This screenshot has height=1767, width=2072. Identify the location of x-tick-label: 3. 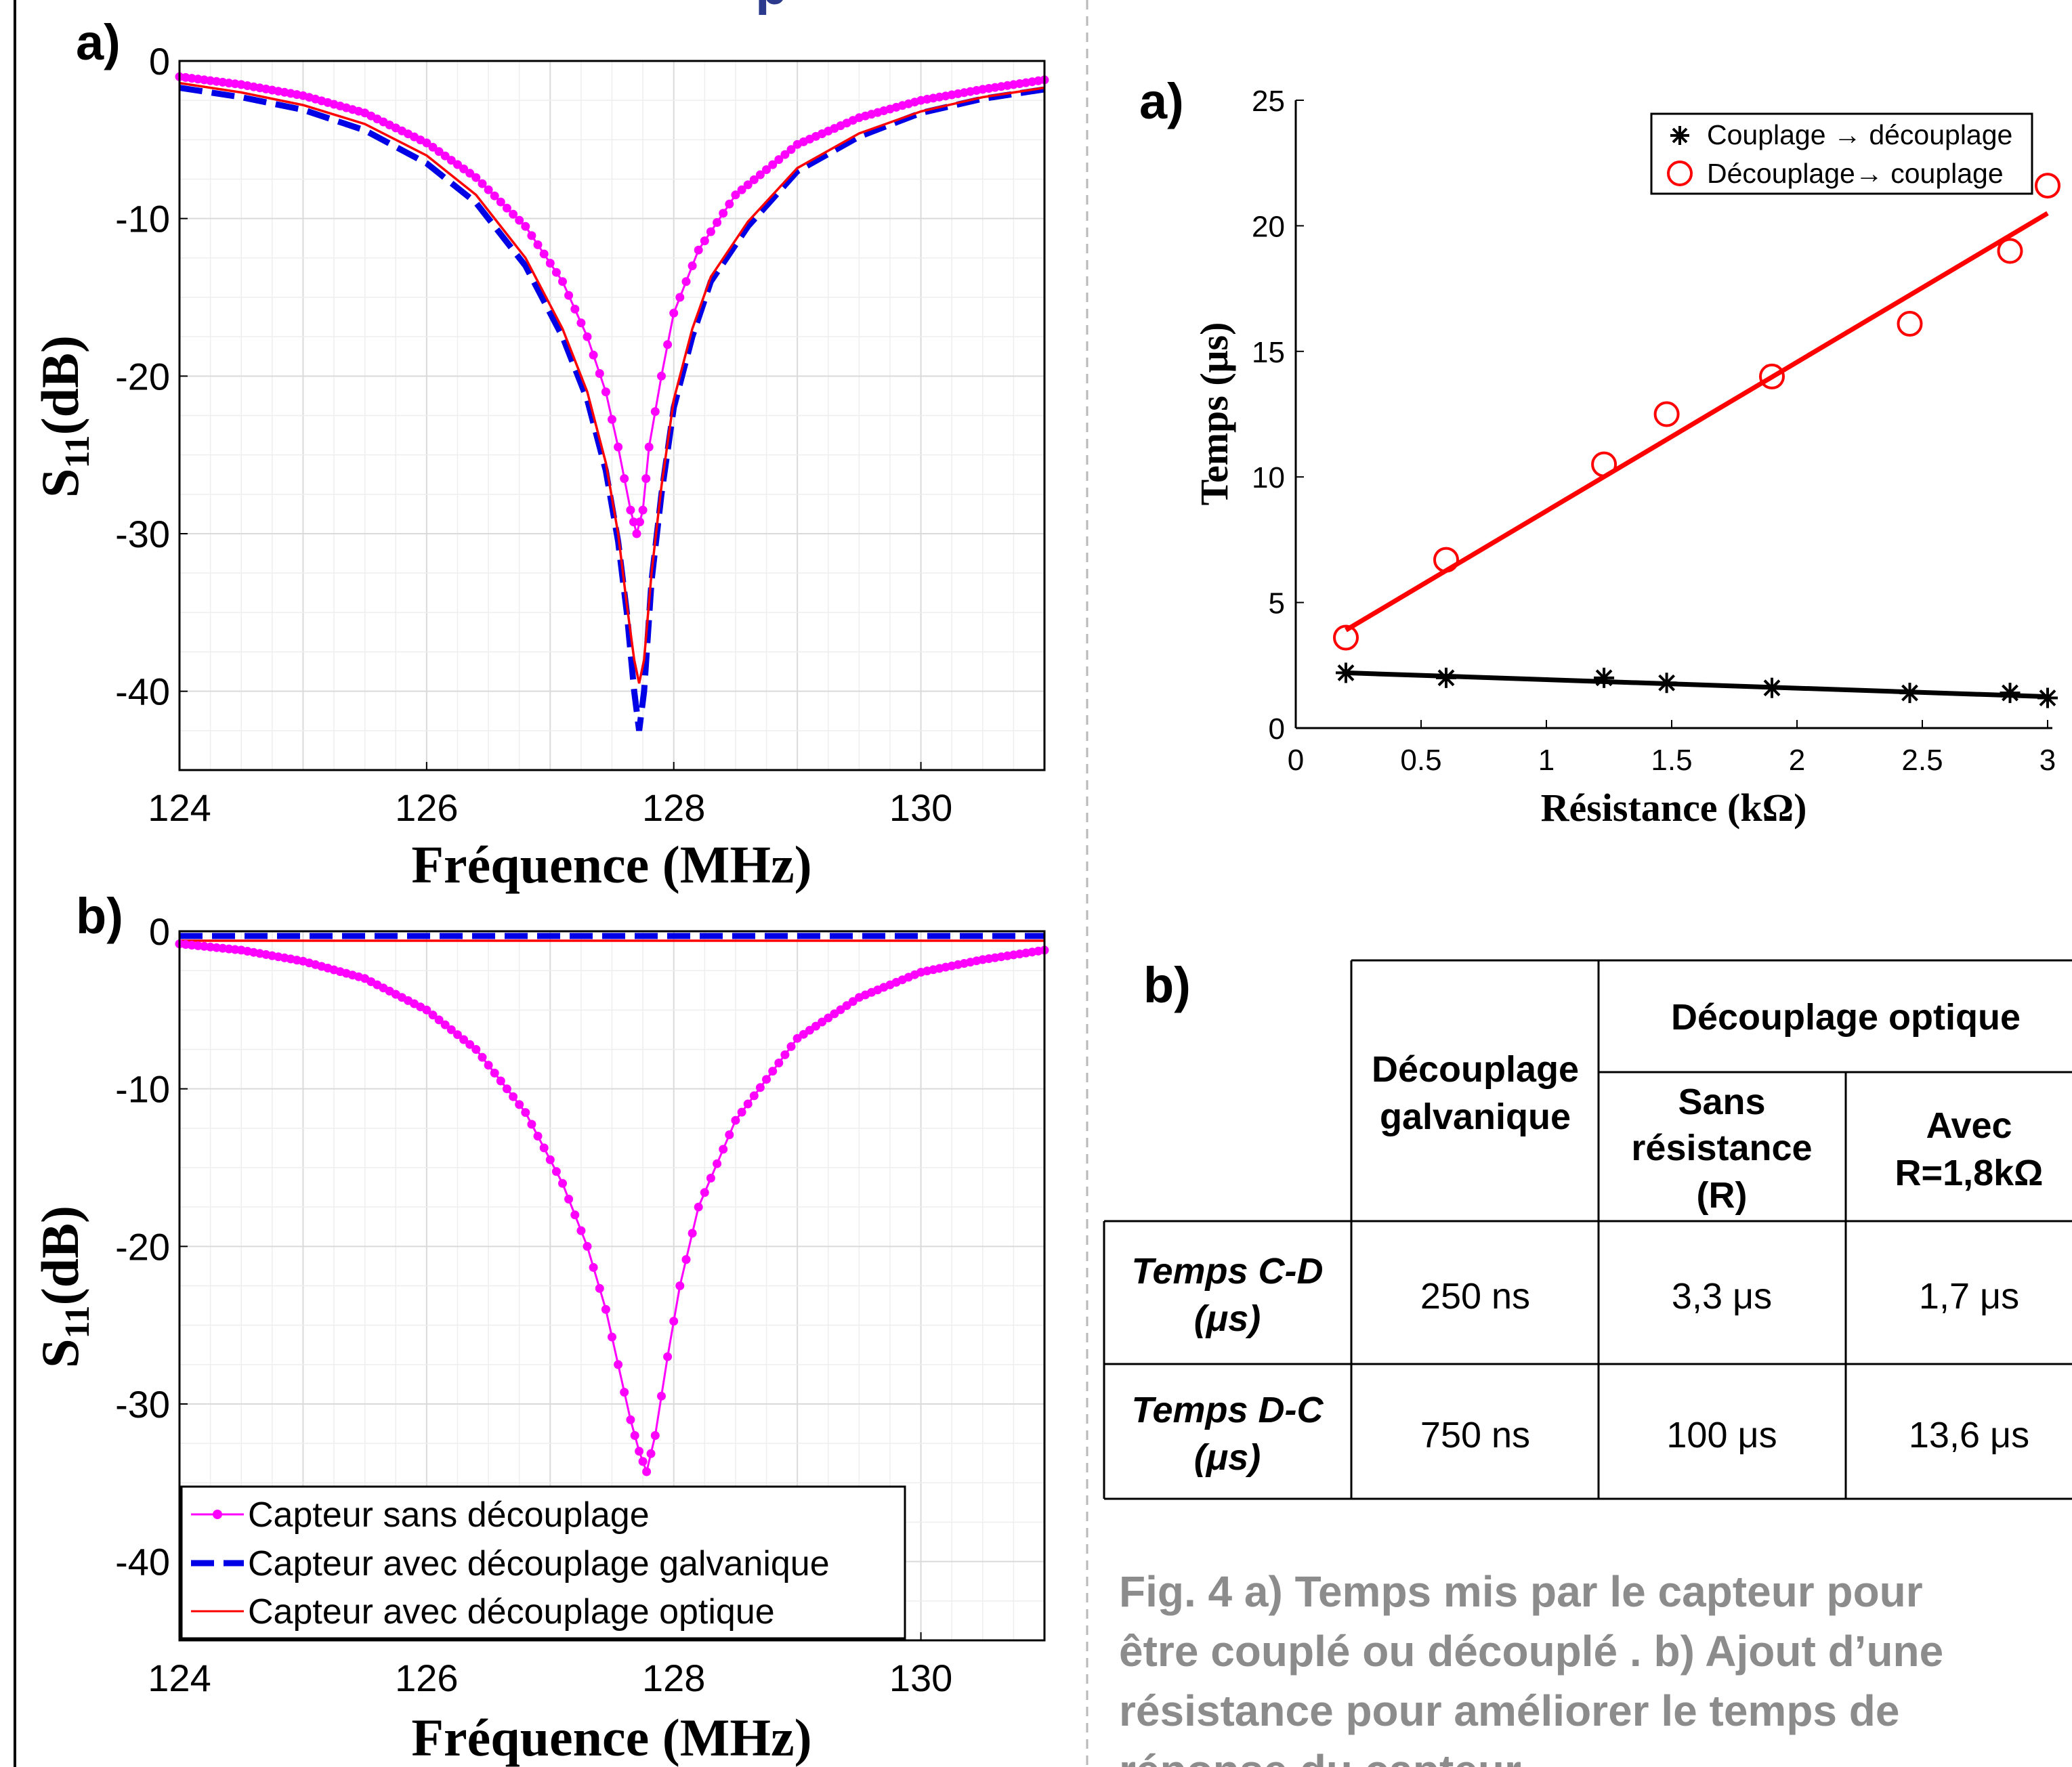
(2047, 761).